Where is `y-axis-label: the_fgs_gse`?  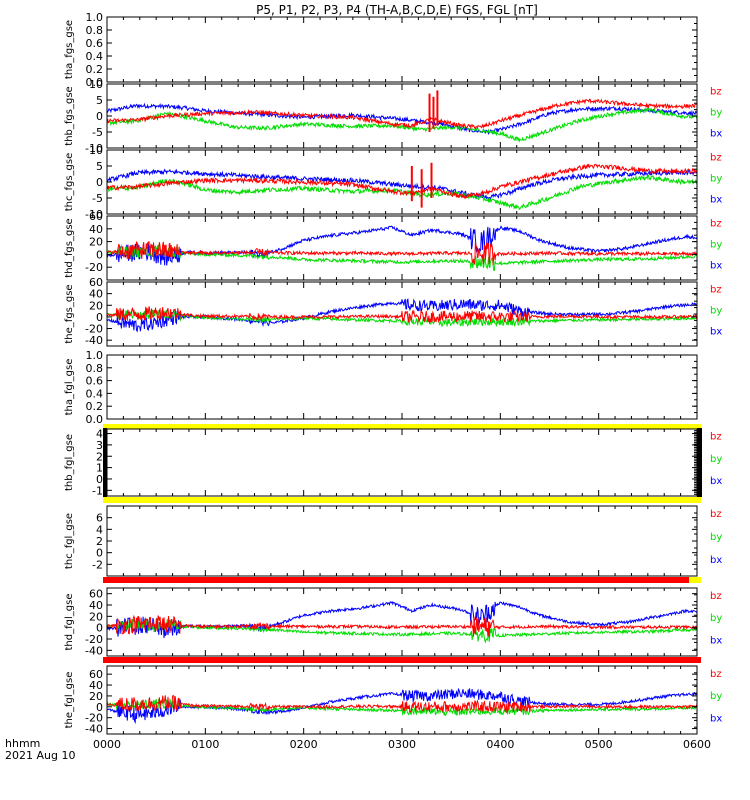
y-axis-label: the_fgs_gse is located at coordinates (69, 313).